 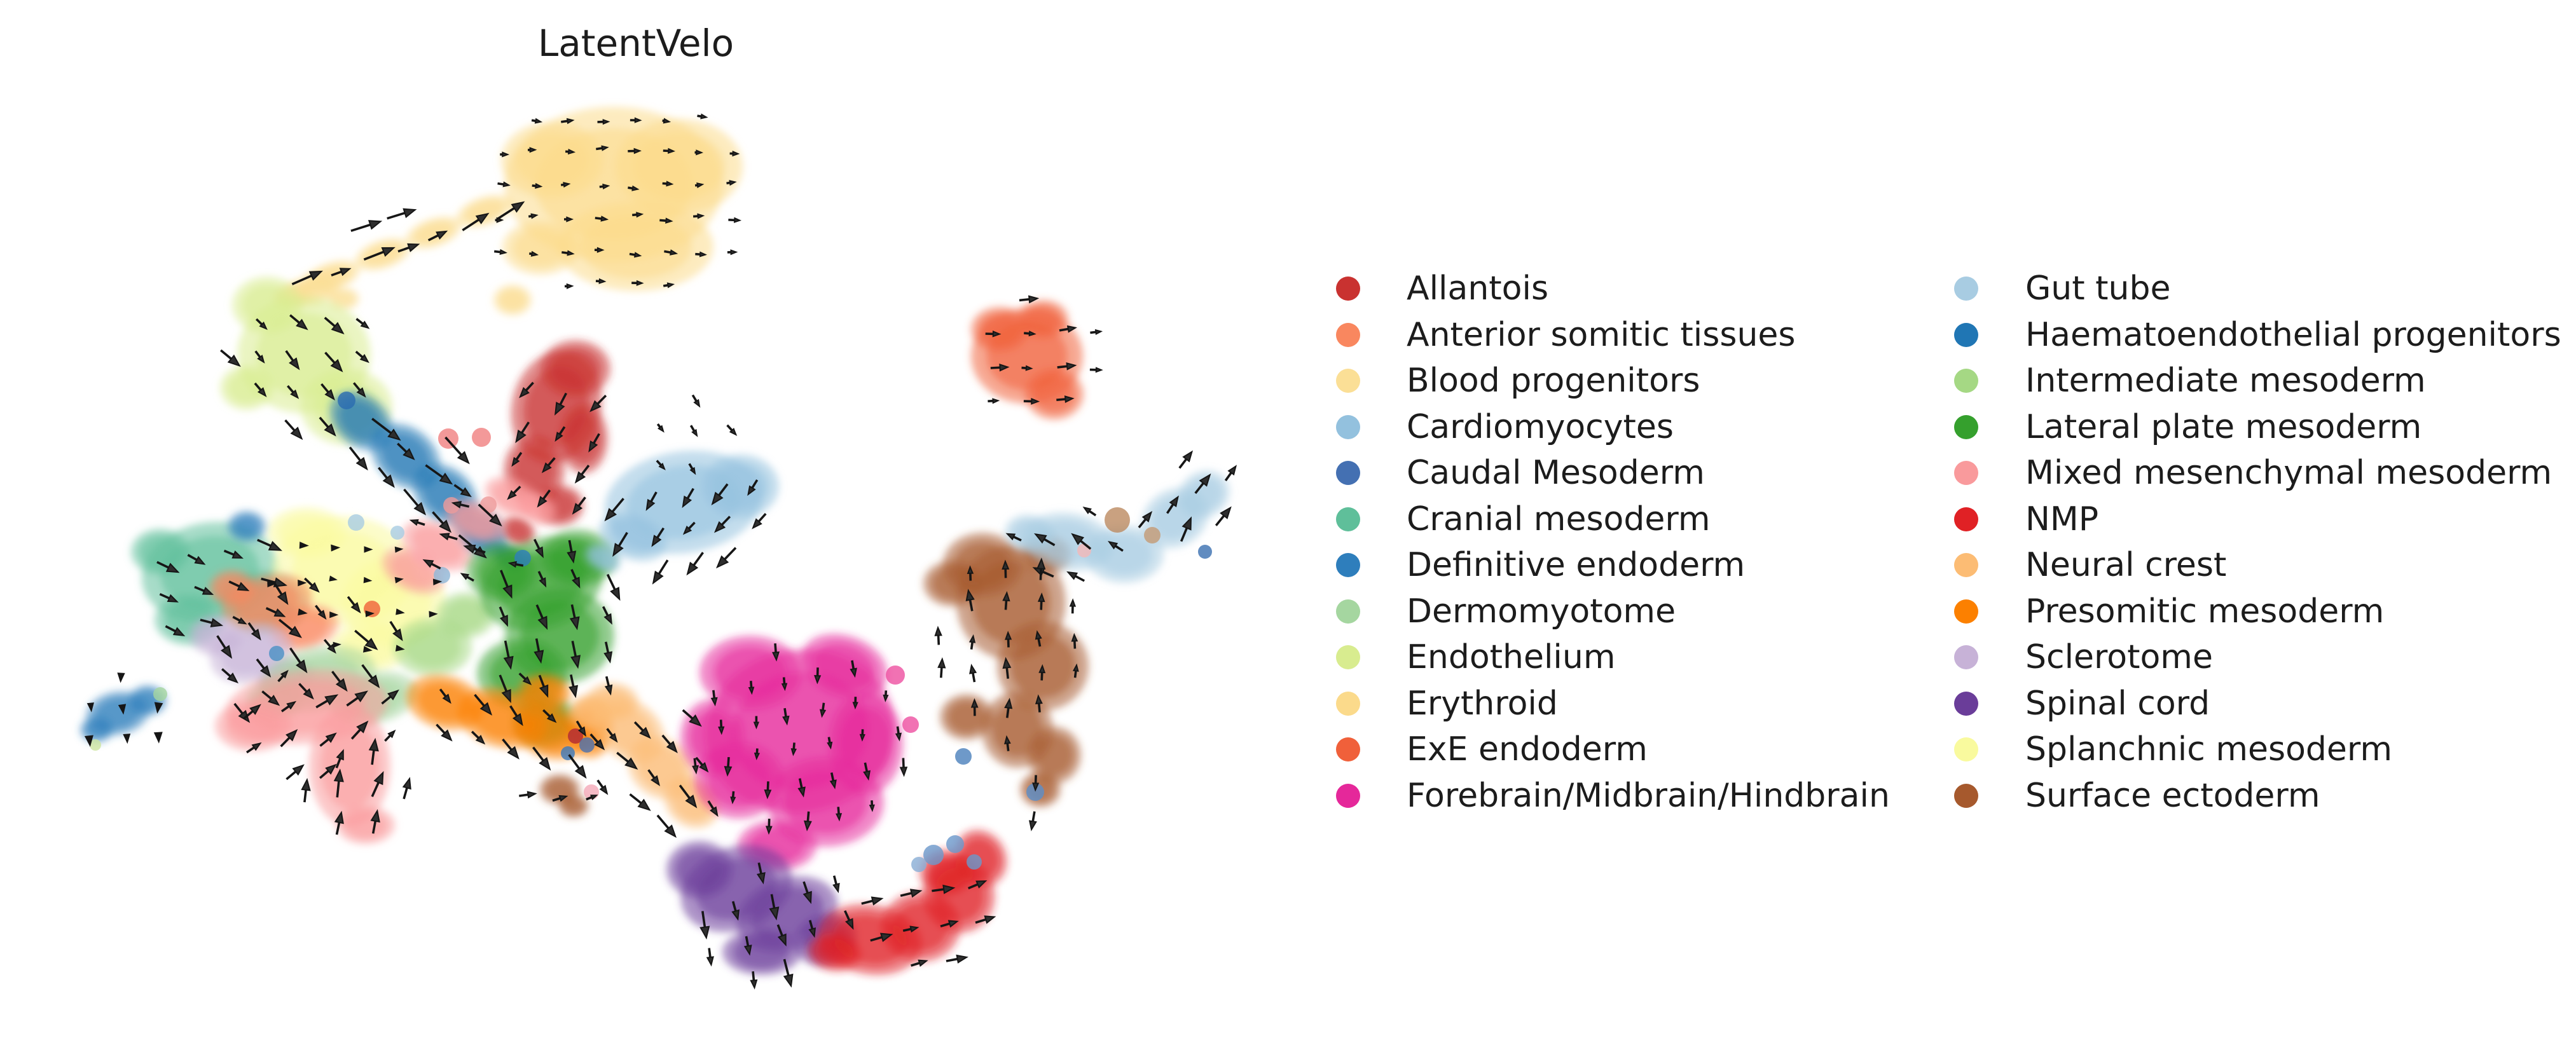 I want to click on cluster-allantois, so click(x=555, y=443).